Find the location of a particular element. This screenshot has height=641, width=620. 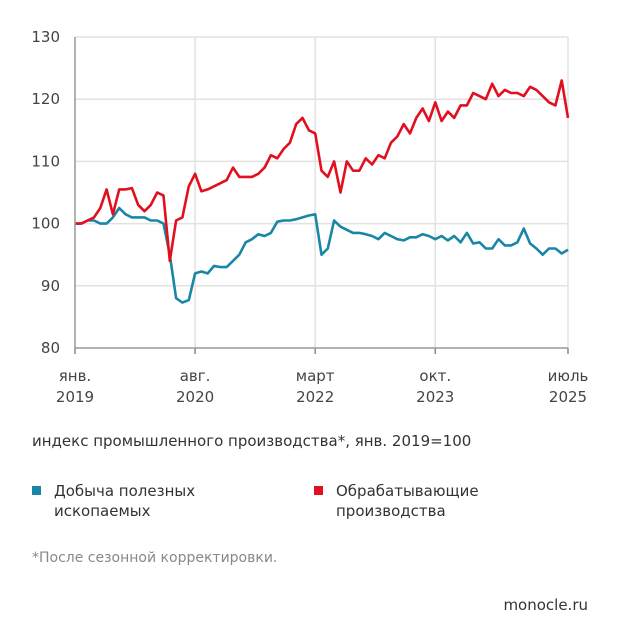

y-tick-label: 110 is located at coordinates (45, 161).